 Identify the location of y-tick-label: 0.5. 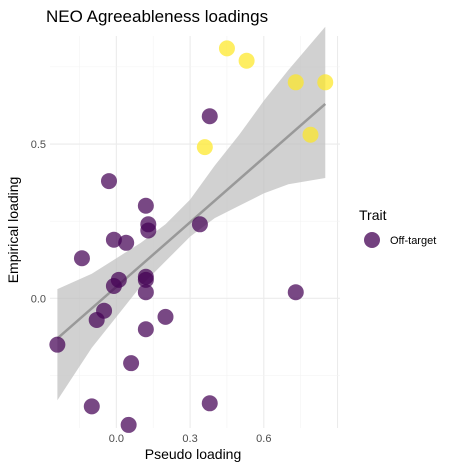
(38, 145).